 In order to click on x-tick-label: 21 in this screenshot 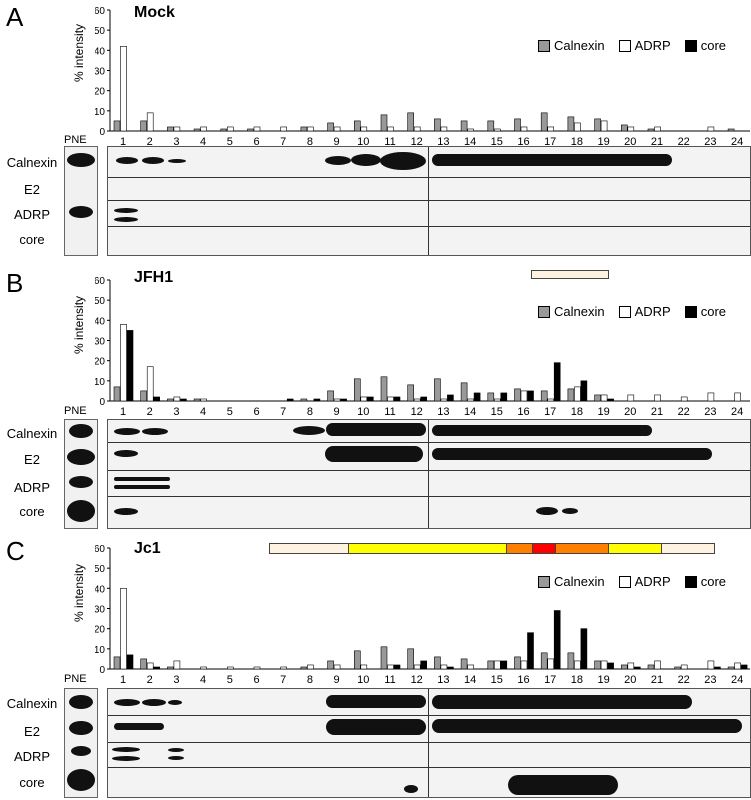, I will do `click(657, 412)`.